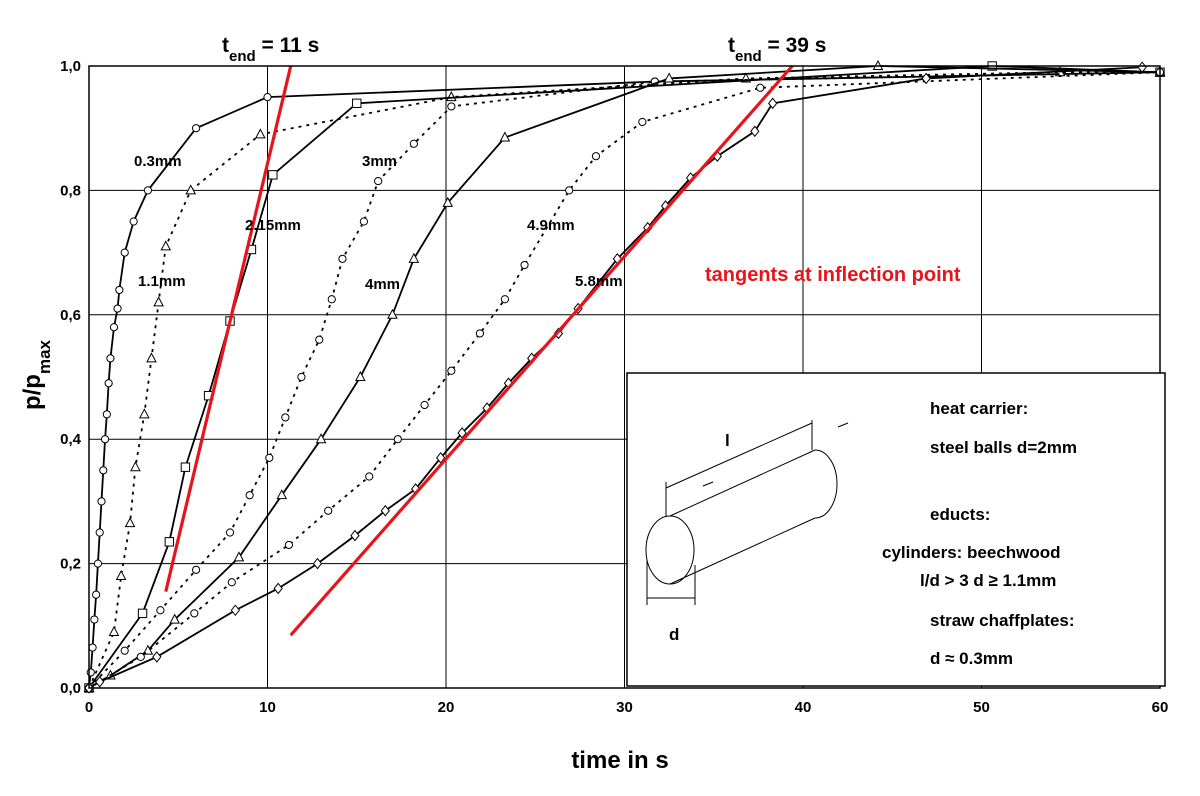 This screenshot has width=1200, height=796. Describe the element at coordinates (70, 190) in the screenshot. I see `y-tick-label: 0,8` at that location.